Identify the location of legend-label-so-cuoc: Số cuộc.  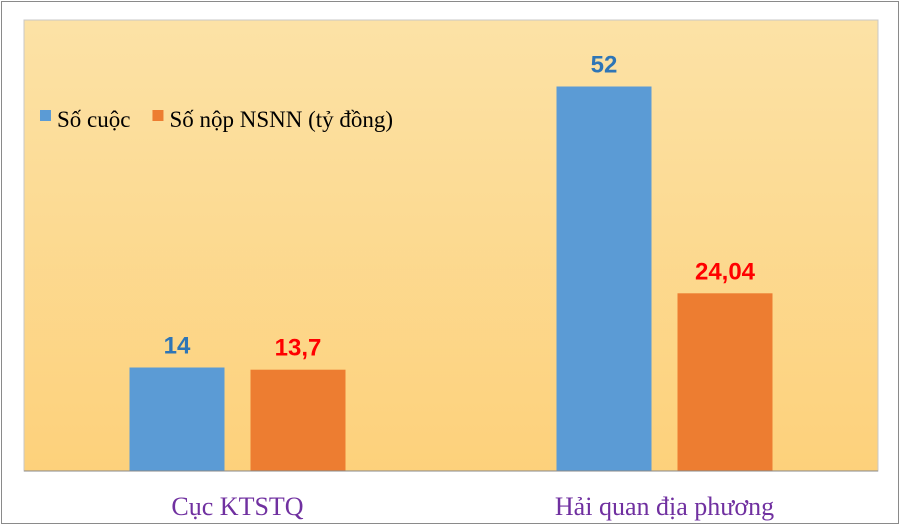
(93, 119).